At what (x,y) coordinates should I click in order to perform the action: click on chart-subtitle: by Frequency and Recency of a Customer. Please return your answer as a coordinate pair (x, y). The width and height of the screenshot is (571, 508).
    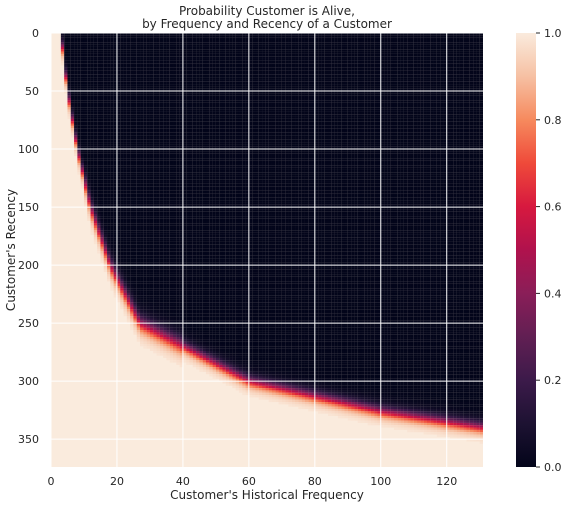
    Looking at the image, I should click on (267, 24).